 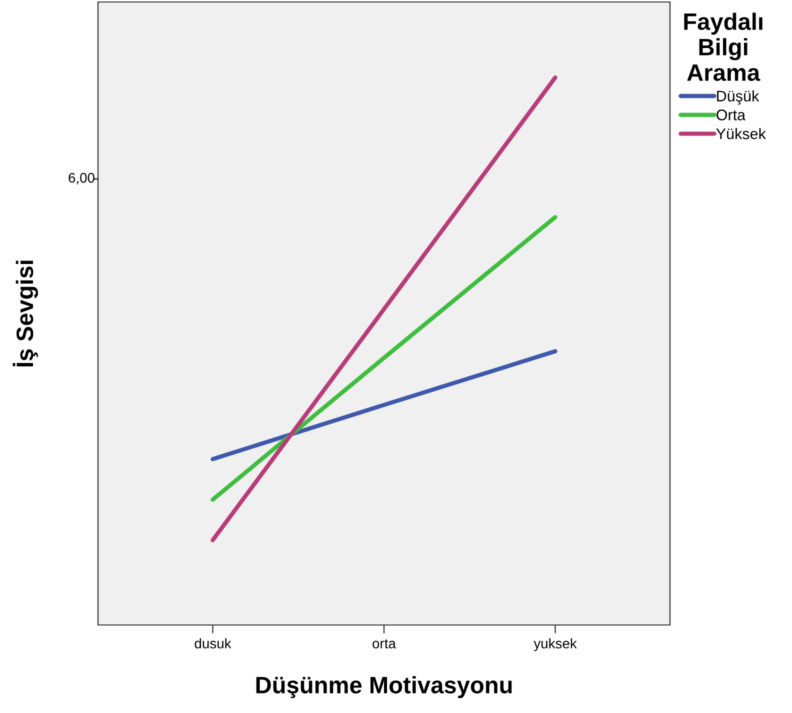 I want to click on legend-label: Düşük, so click(x=738, y=97).